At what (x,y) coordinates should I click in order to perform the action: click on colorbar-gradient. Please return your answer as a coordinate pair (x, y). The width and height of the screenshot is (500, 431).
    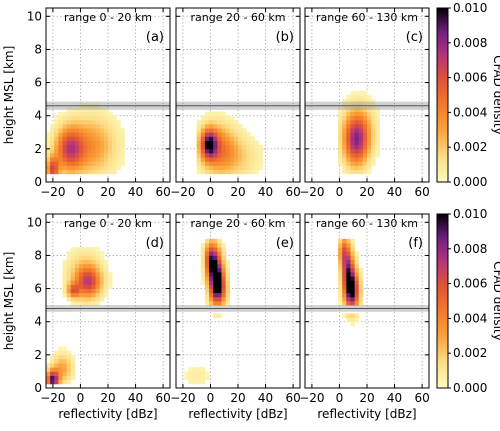
    Looking at the image, I should click on (442, 95).